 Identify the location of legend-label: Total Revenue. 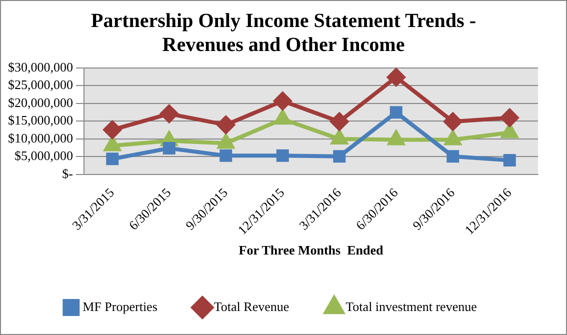
(252, 306).